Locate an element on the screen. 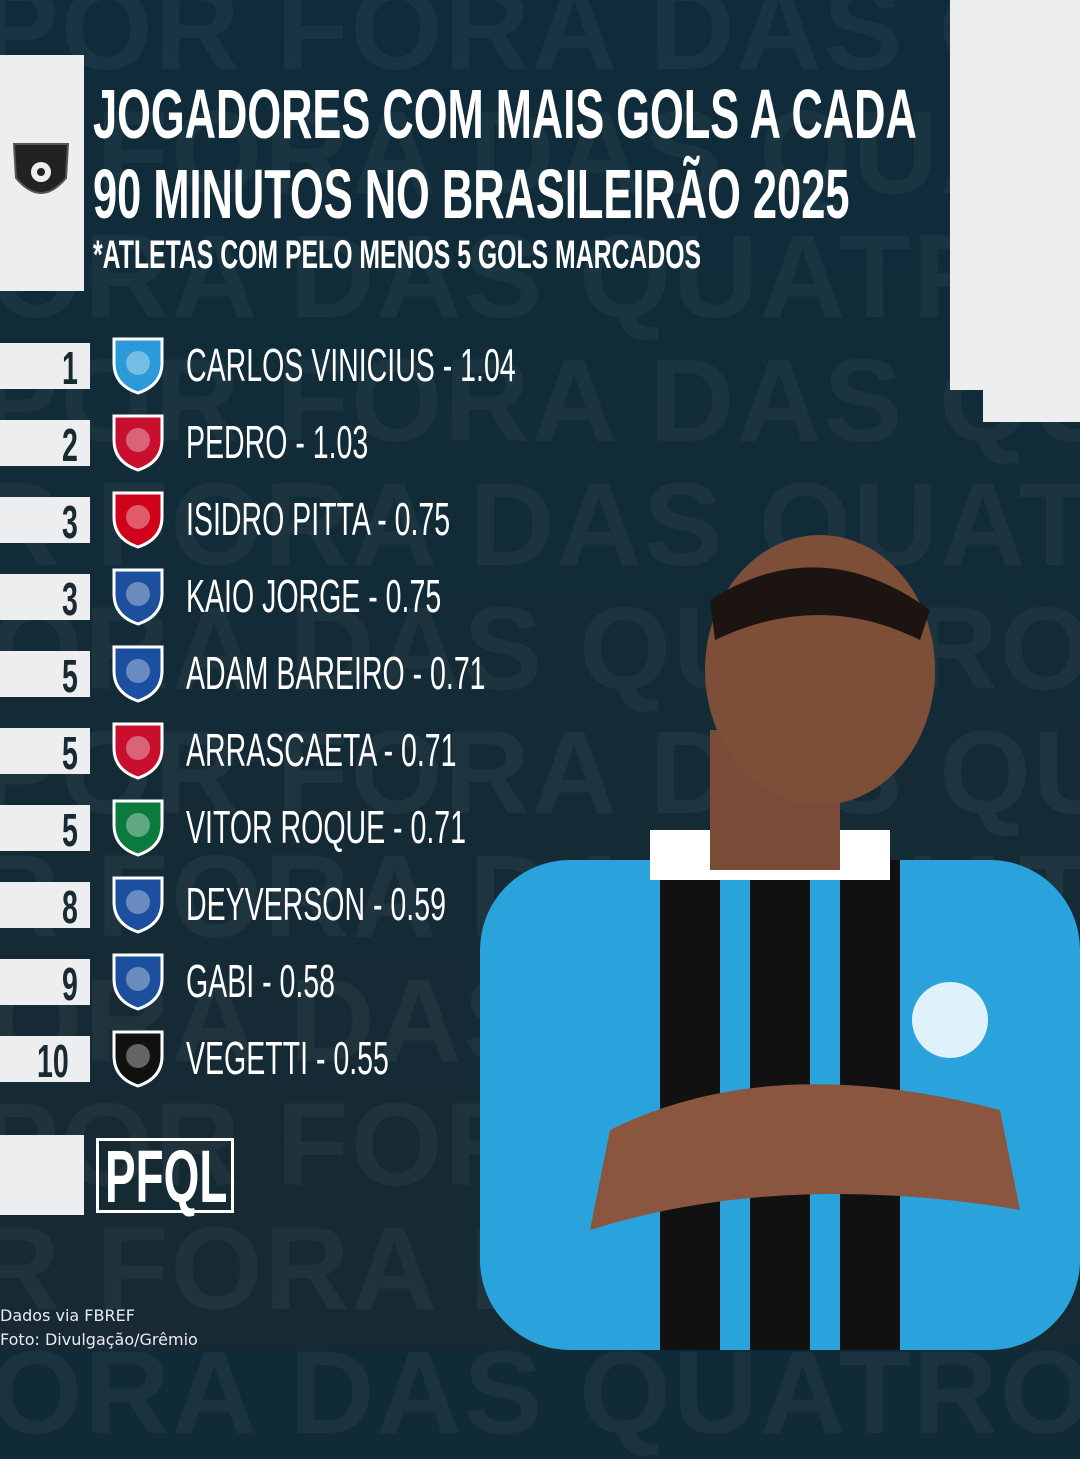  player-name-value: VEGETTI - 0.55 is located at coordinates (287, 1058).